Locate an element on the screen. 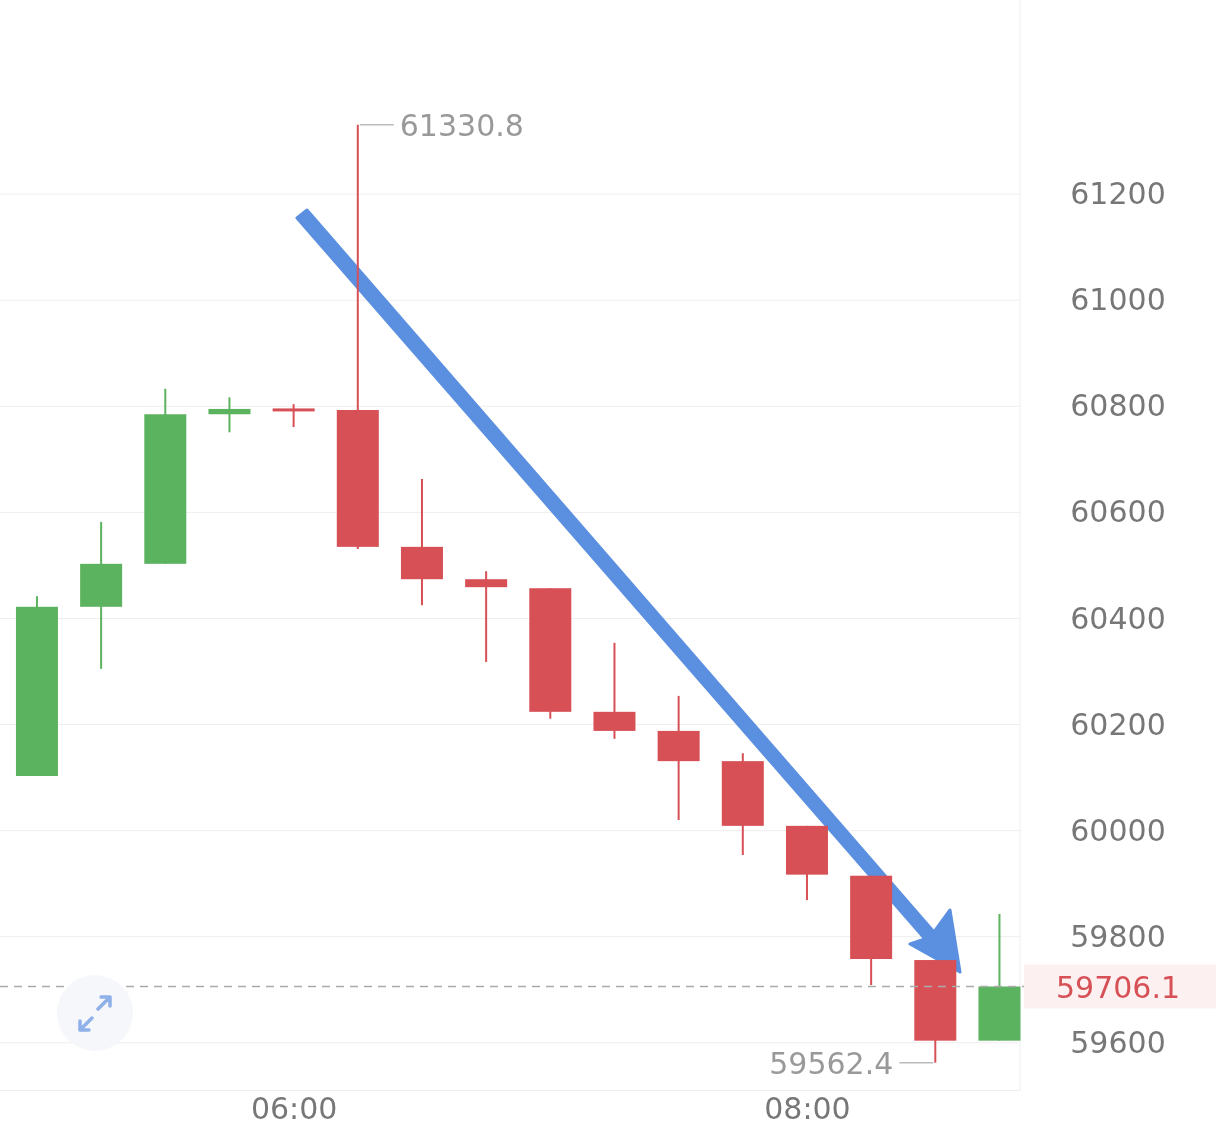 The height and width of the screenshot is (1126, 1216). y-tick-label: 60200 is located at coordinates (1118, 724).